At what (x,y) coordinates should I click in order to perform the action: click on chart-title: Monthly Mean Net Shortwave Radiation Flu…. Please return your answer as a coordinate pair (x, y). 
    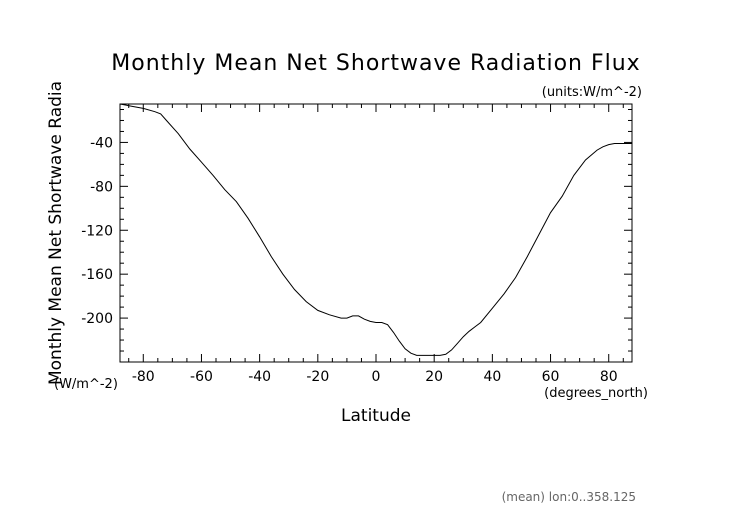
    Looking at the image, I should click on (375, 63).